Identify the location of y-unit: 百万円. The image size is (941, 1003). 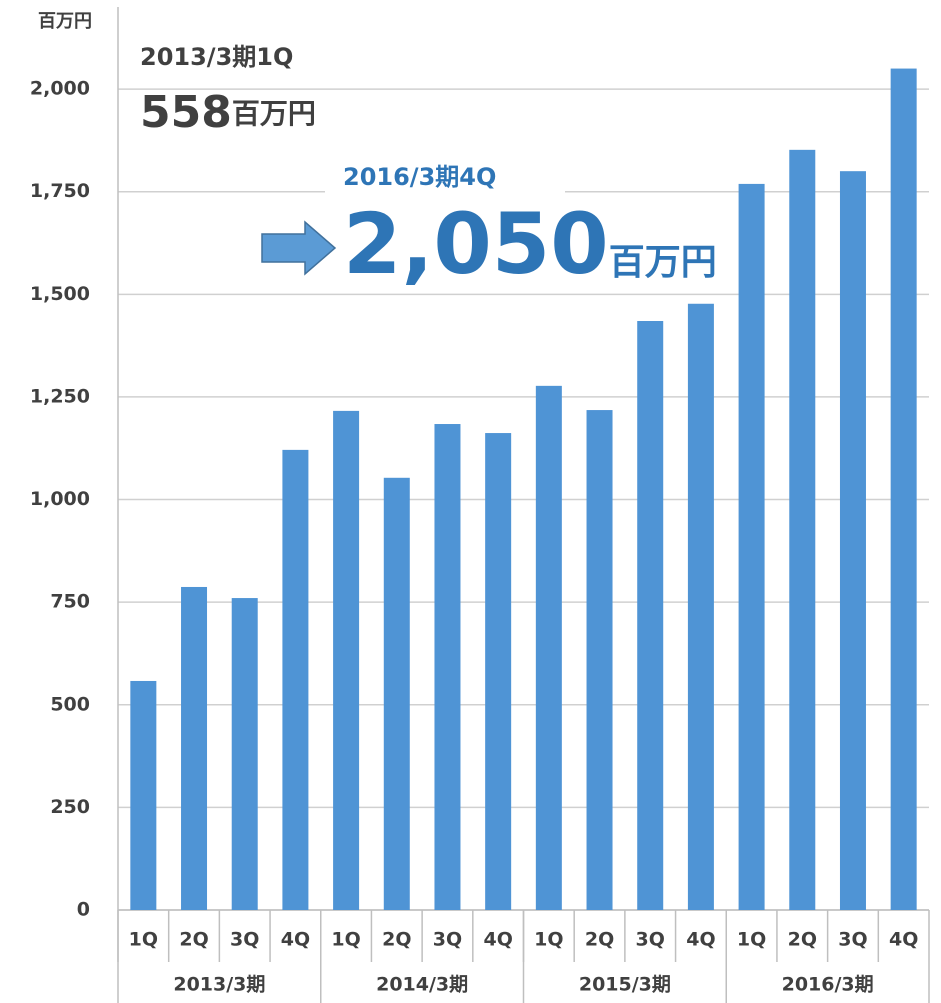
(65, 21).